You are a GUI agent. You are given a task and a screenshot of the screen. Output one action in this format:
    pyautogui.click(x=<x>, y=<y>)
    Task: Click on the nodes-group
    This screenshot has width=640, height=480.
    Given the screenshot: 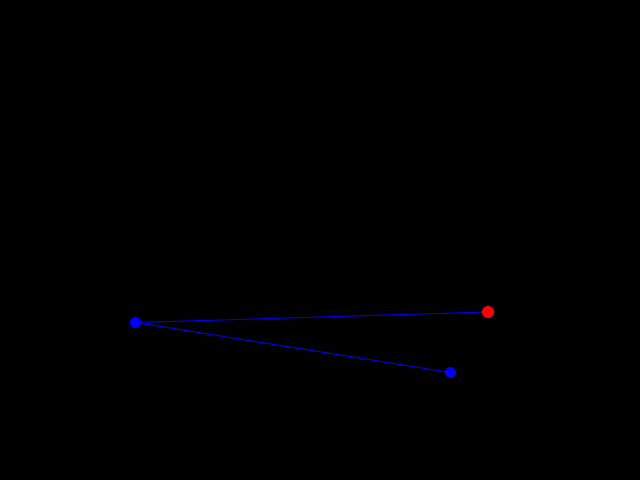 What is the action you would take?
    pyautogui.click(x=312, y=342)
    